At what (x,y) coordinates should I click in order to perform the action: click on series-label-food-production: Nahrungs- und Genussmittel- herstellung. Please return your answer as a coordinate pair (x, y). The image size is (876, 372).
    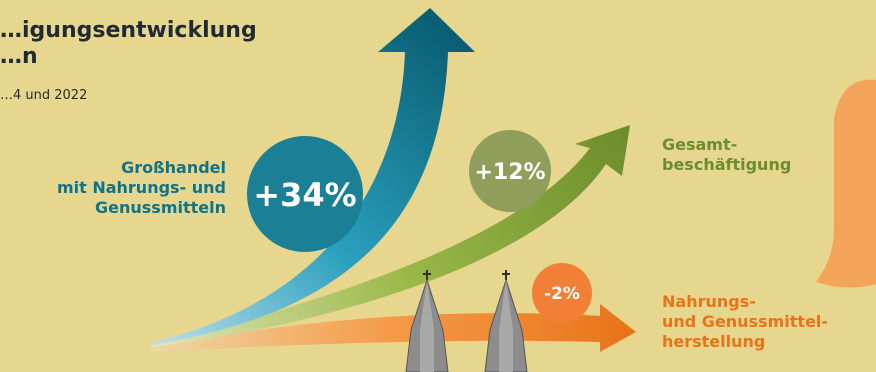
    Looking at the image, I should click on (745, 321).